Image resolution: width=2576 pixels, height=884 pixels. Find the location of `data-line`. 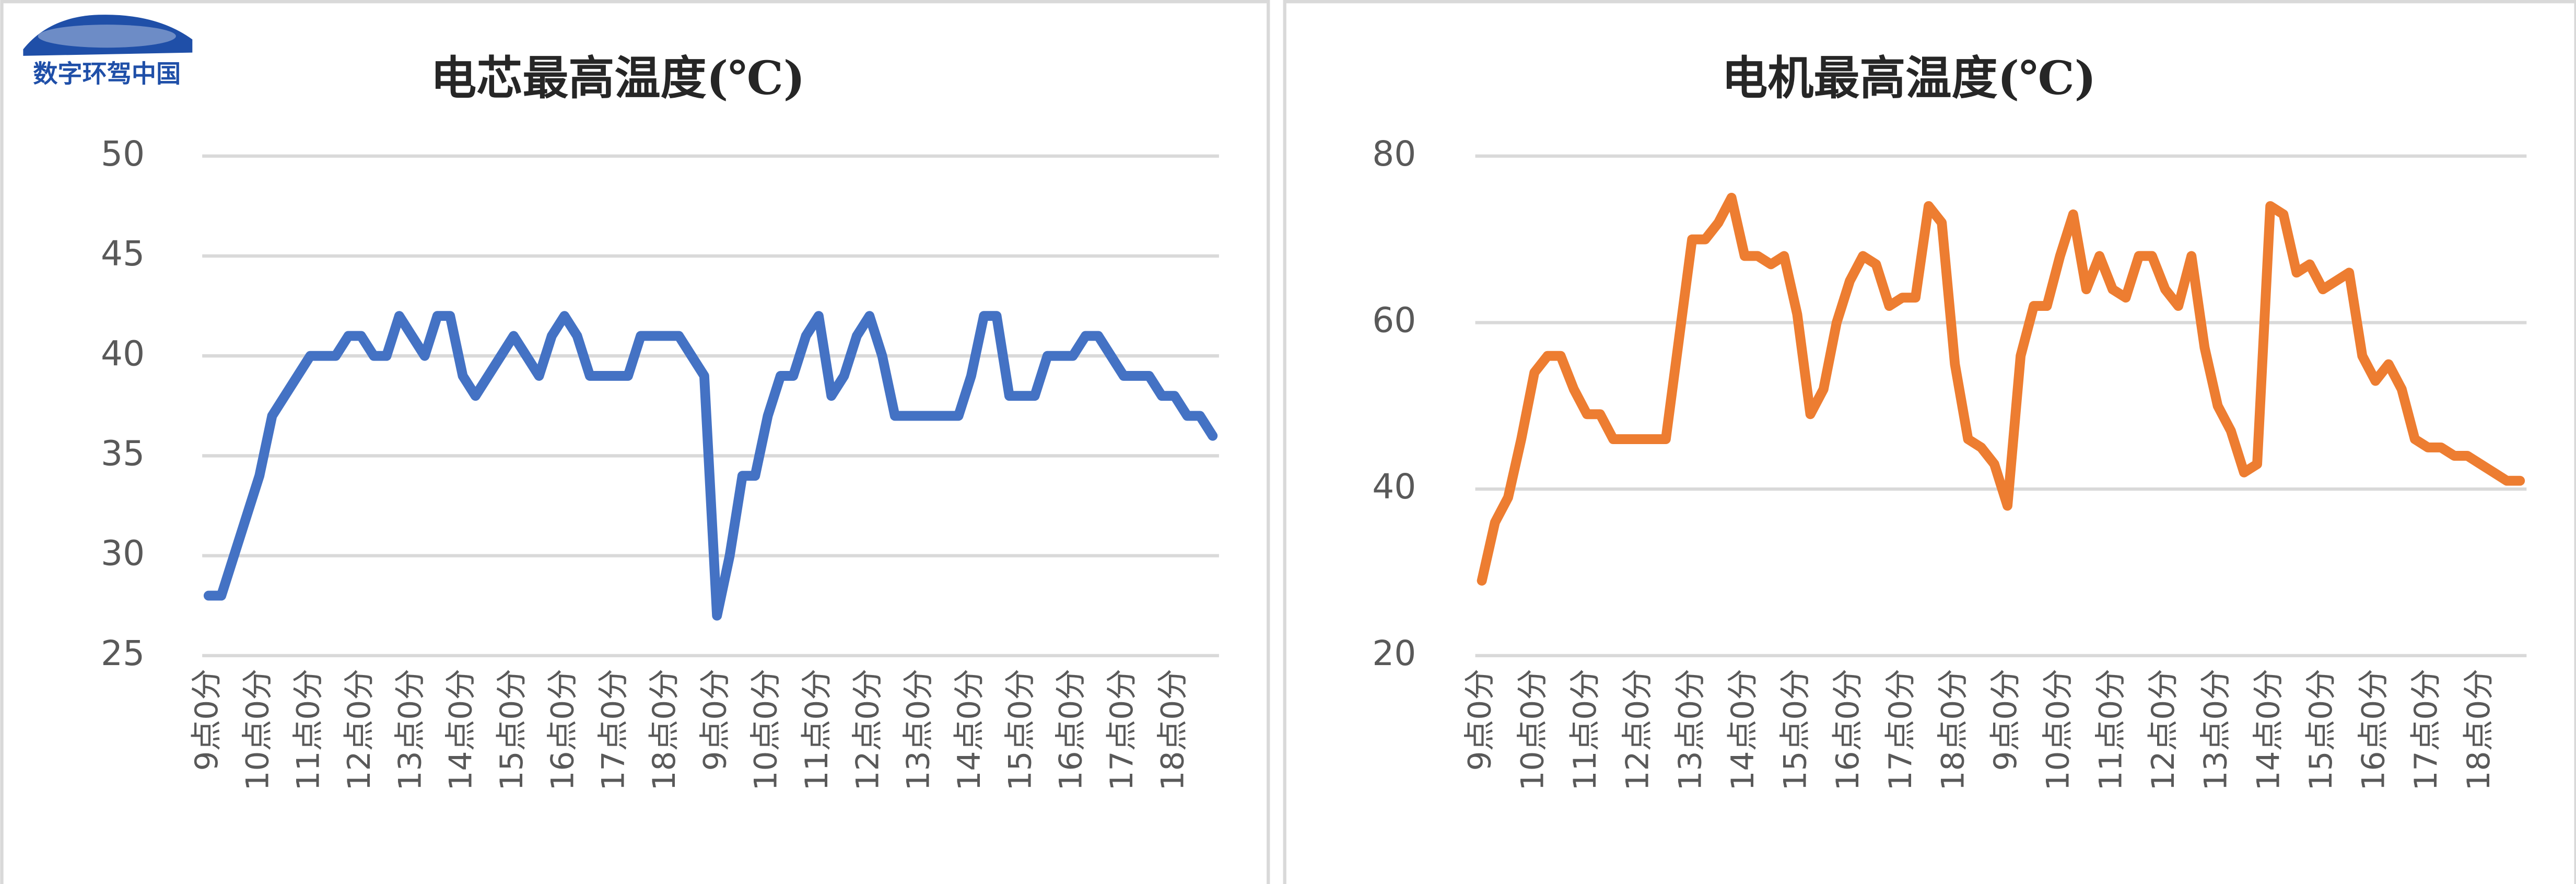

data-line is located at coordinates (710, 466).